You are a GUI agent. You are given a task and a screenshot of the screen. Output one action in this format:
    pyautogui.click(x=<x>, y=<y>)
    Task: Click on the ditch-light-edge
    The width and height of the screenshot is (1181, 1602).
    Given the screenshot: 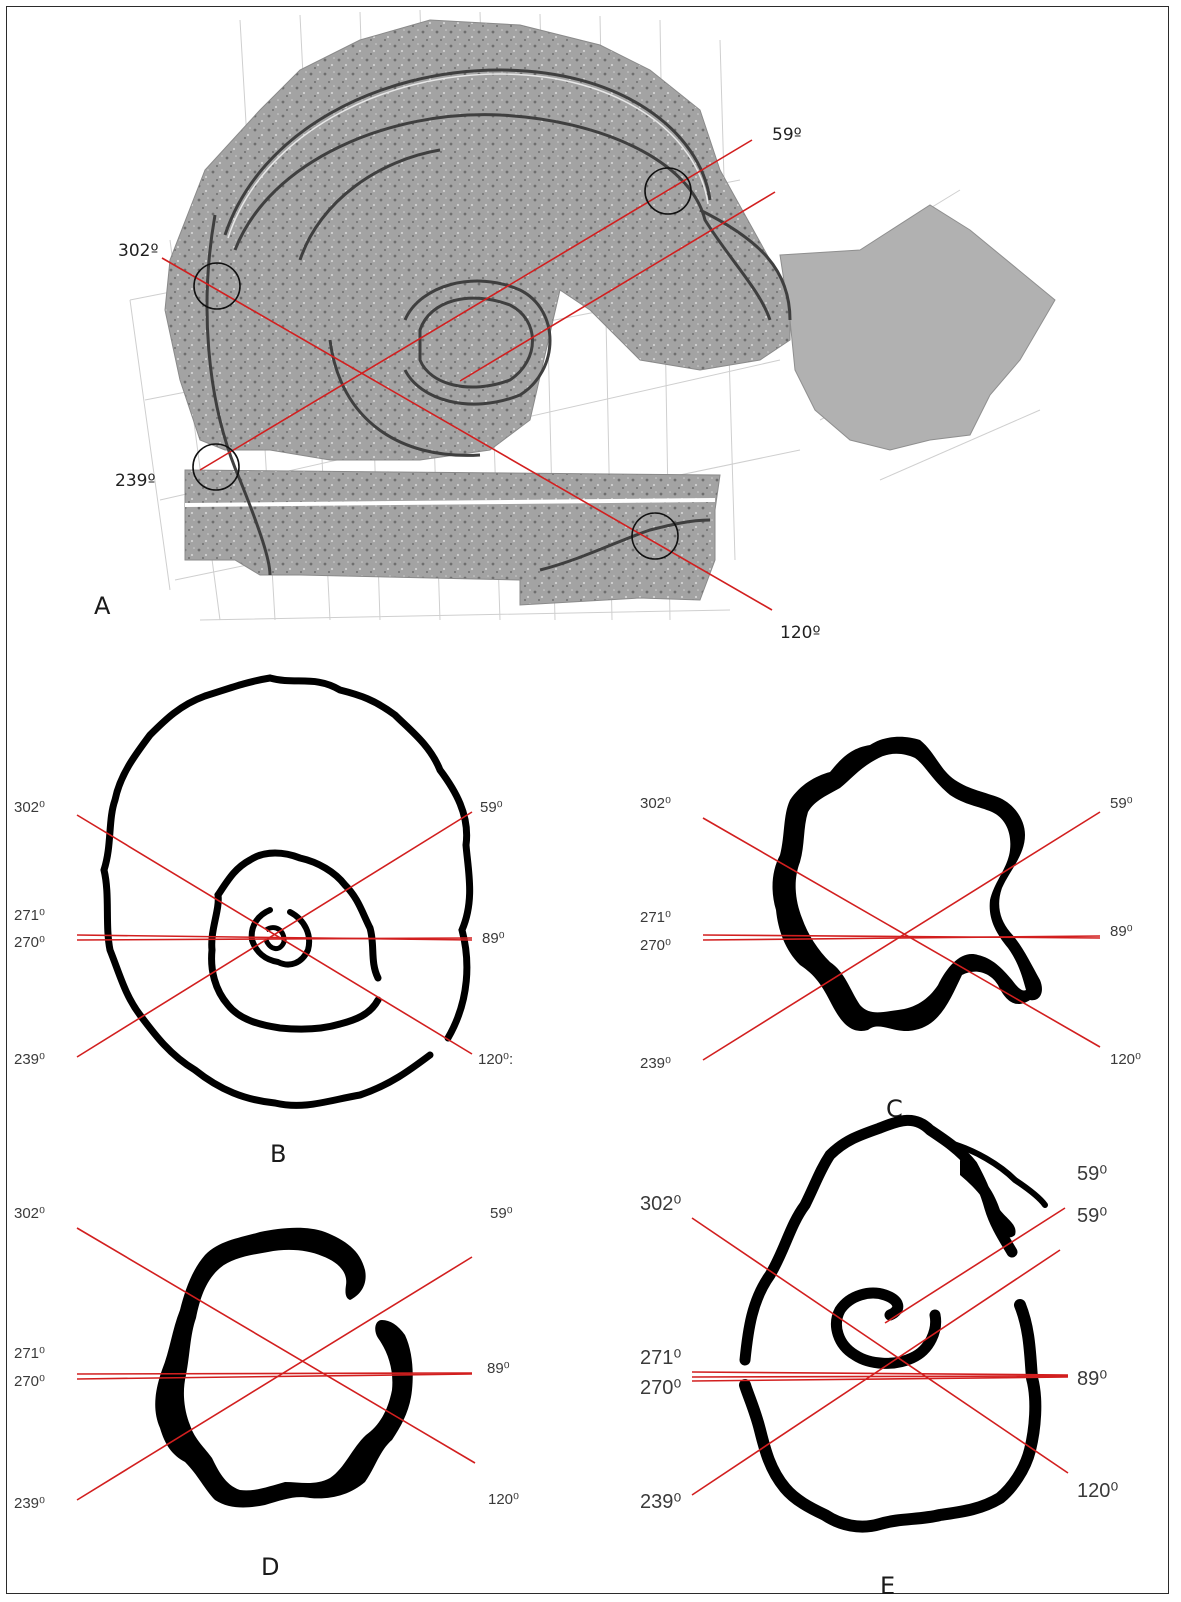 What is the action you would take?
    pyautogui.click(x=468, y=156)
    